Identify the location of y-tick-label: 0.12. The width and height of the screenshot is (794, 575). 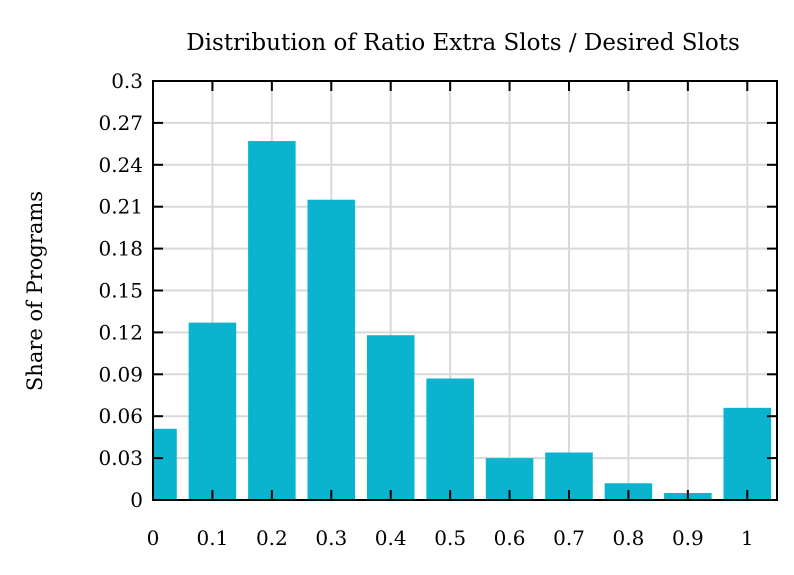
(120, 332).